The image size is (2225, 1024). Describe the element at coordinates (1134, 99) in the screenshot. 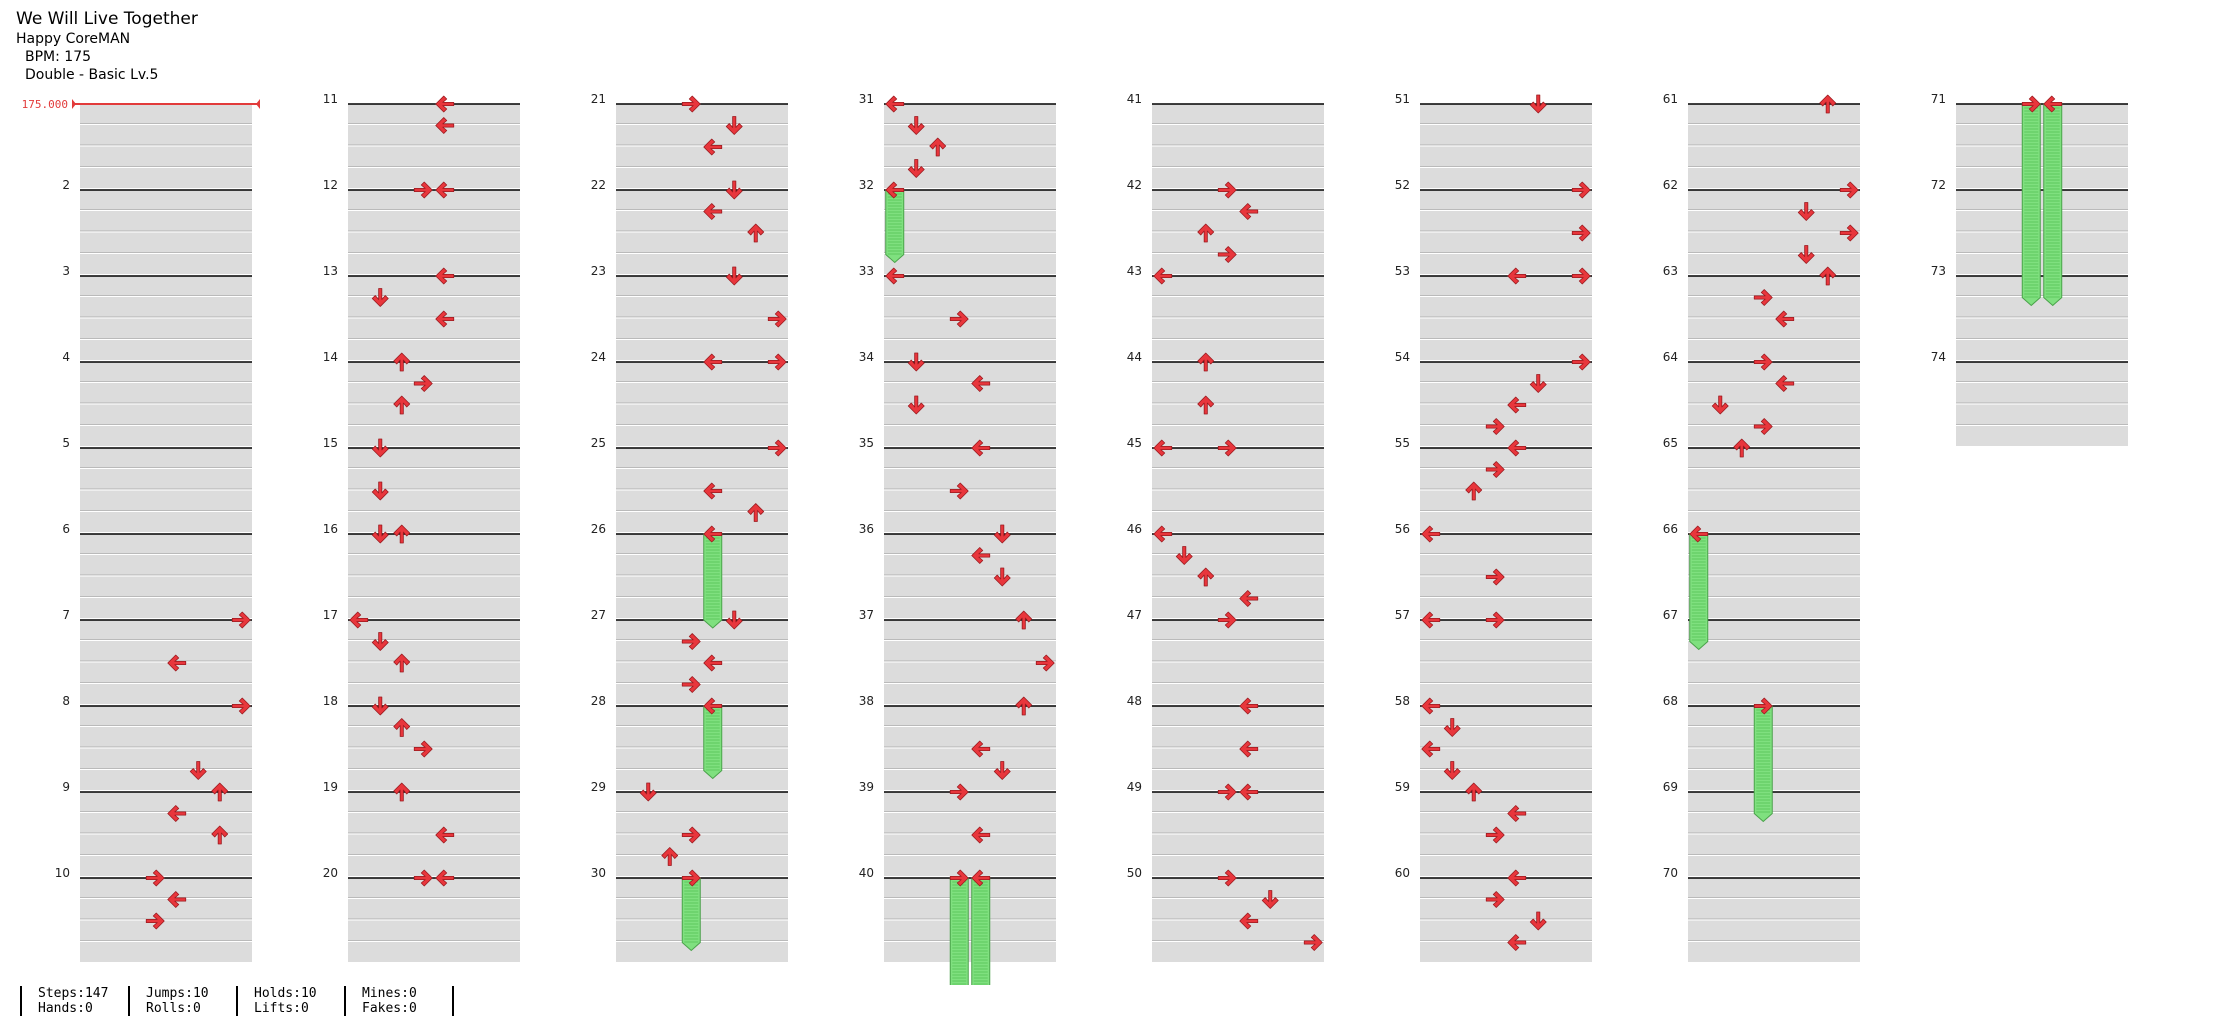

I see `measure-number: 41` at that location.